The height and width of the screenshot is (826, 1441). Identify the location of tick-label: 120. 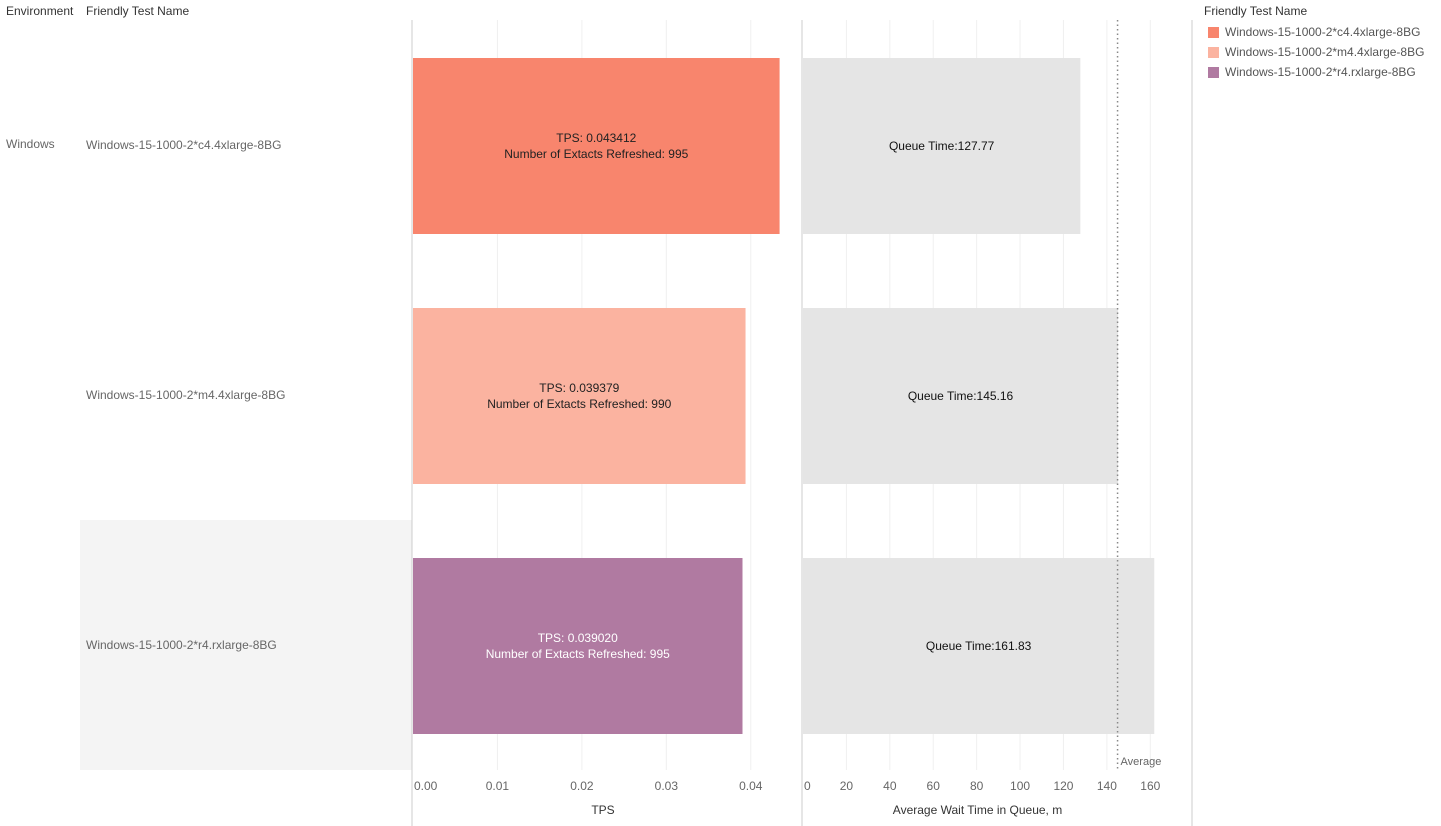
(1063, 786).